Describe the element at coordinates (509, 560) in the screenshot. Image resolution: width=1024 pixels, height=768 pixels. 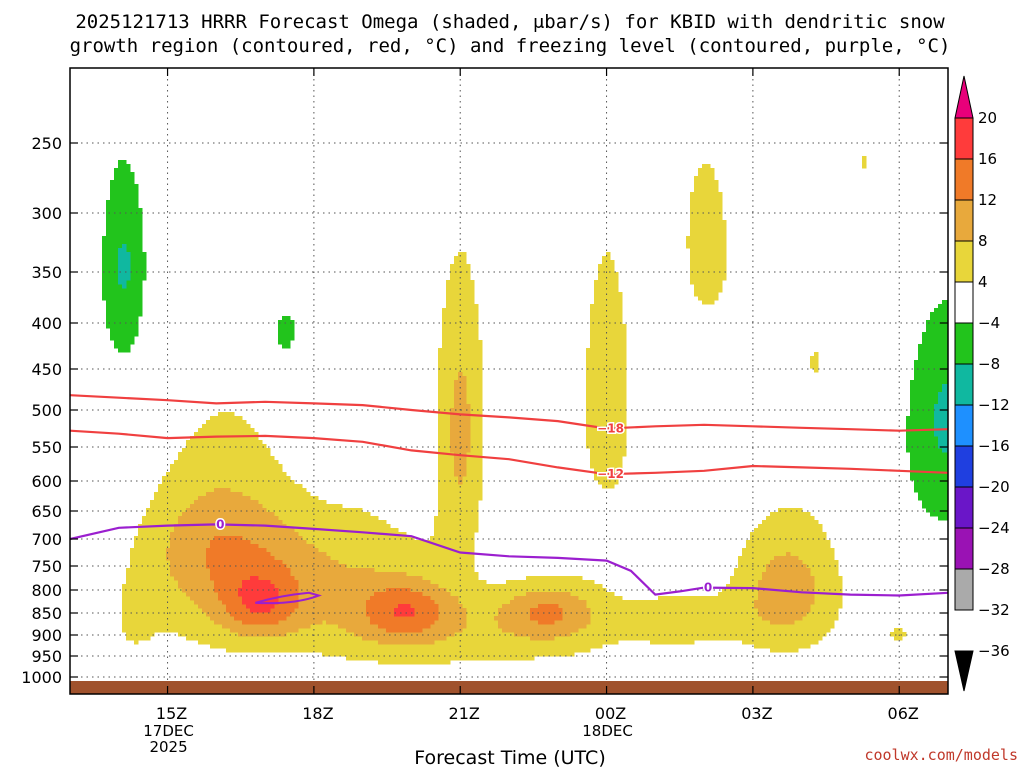
I see `freezing-level-line` at that location.